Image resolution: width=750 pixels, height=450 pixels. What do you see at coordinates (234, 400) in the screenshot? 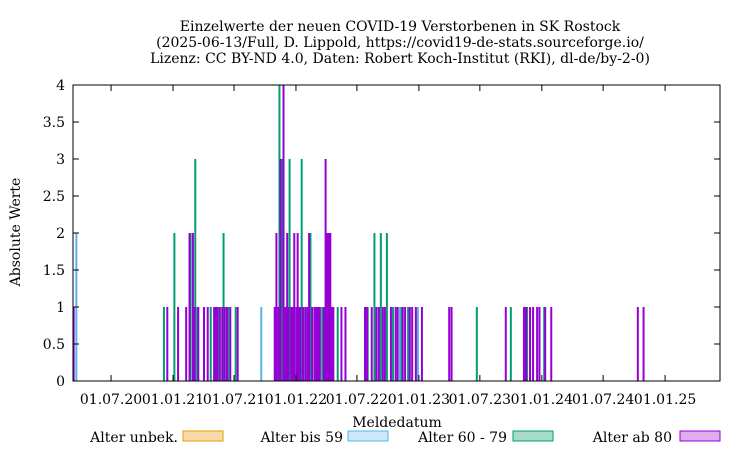
I see `x-tick-label-2: 01.07.21` at bounding box center [234, 400].